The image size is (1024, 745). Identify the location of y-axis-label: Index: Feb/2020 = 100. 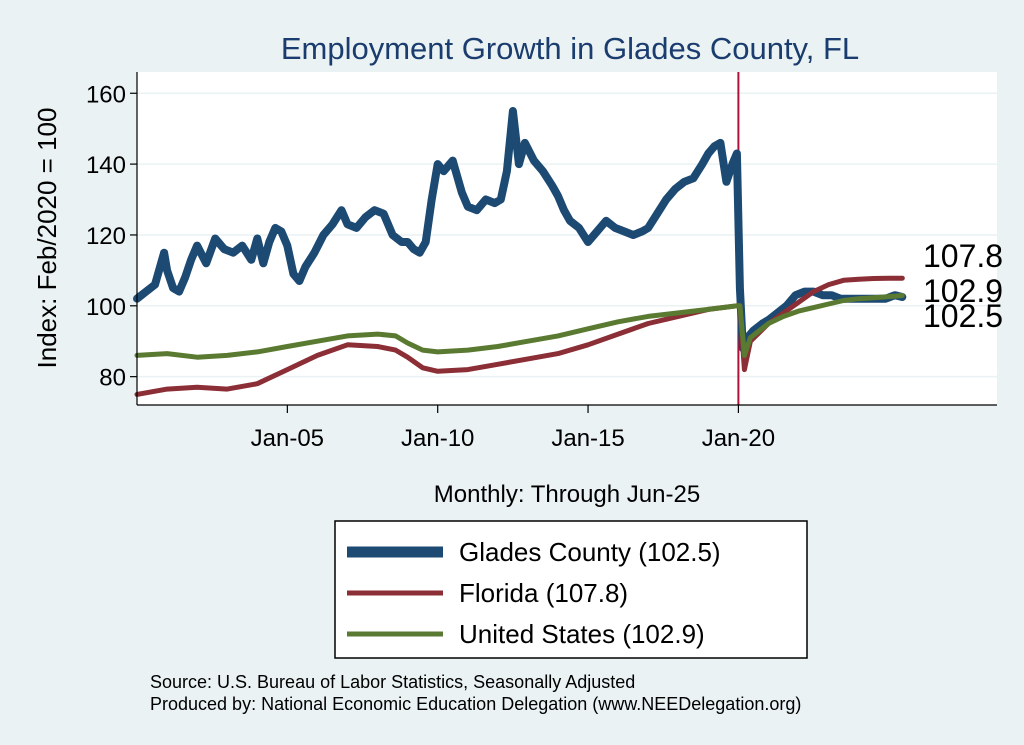
(47, 238).